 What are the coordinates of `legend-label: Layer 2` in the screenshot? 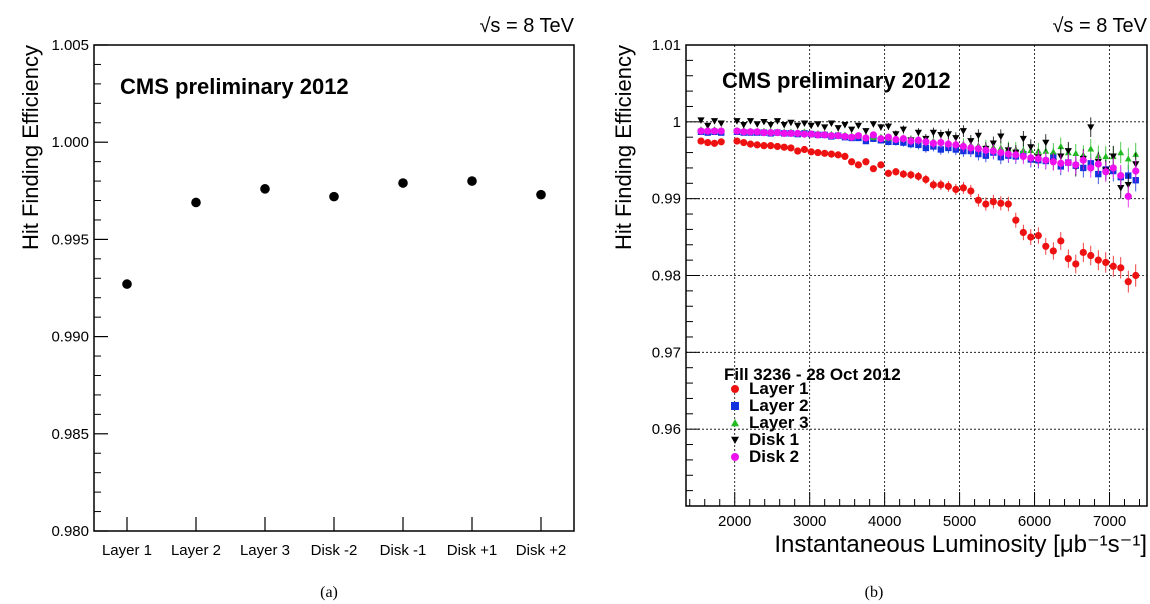 It's located at (779, 405).